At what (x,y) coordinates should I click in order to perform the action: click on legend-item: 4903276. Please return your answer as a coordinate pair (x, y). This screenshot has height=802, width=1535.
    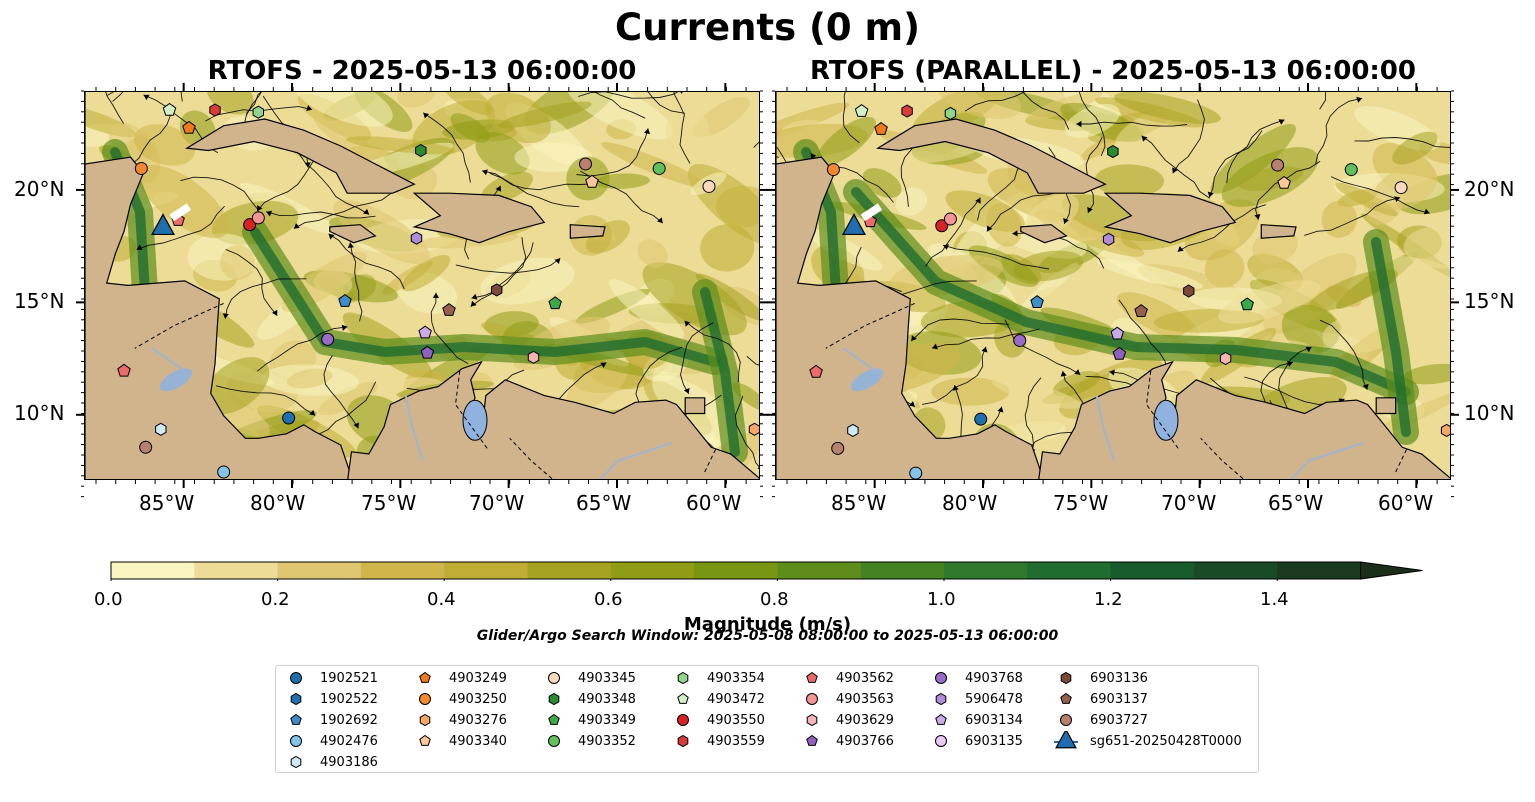
    Looking at the image, I should click on (460, 720).